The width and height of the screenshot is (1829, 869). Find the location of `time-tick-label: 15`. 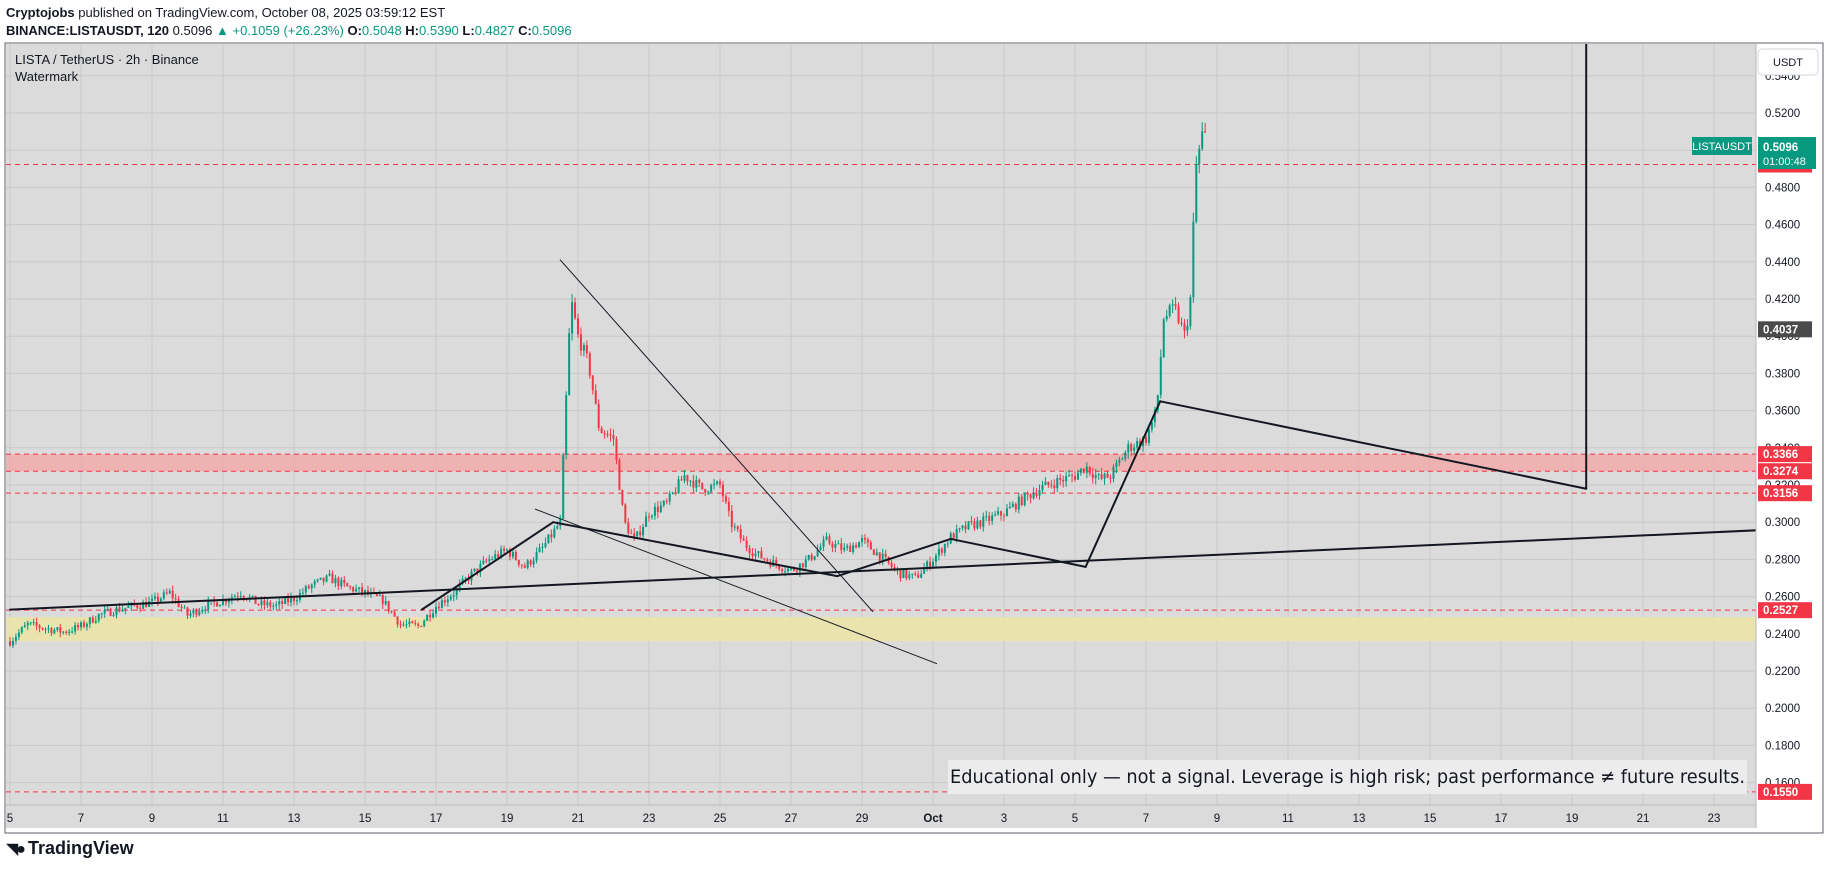

time-tick-label: 15 is located at coordinates (365, 819).